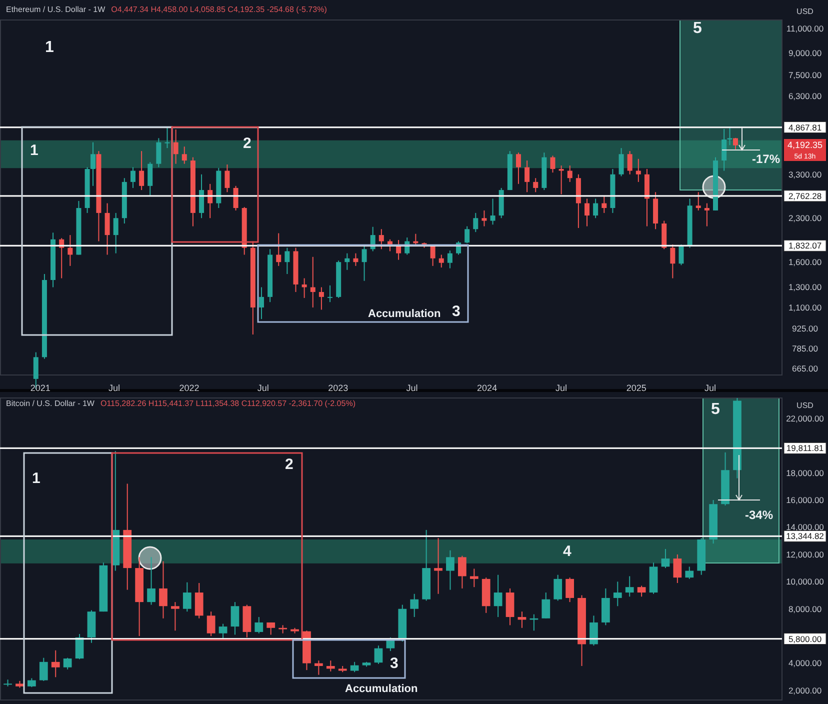 The width and height of the screenshot is (828, 704). Describe the element at coordinates (805, 581) in the screenshot. I see `y-tick-label: 10,000.00` at that location.